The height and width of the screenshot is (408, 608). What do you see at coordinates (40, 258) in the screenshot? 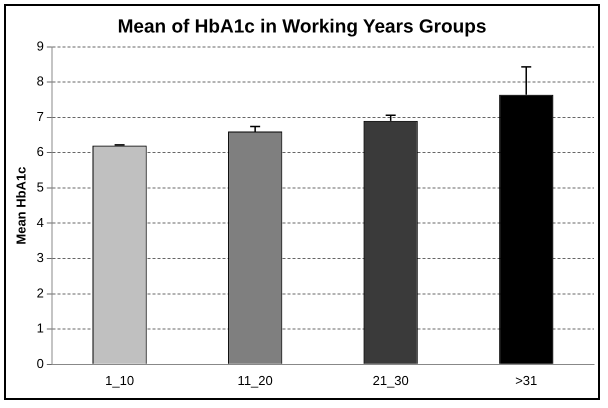
I see `y-tick-label: 3` at bounding box center [40, 258].